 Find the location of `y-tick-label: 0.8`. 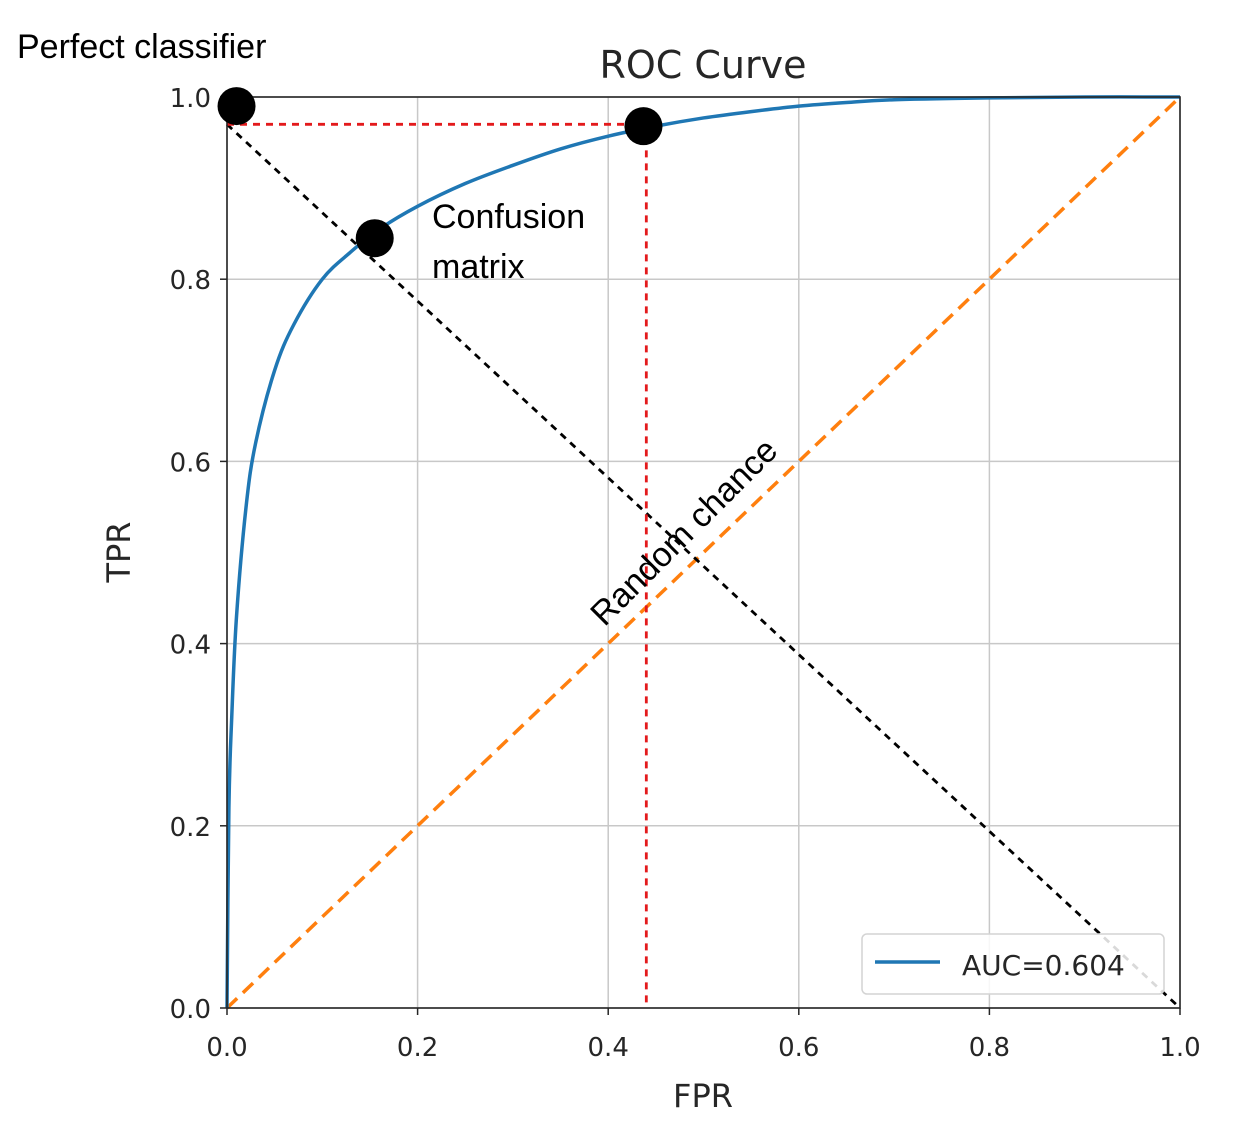

y-tick-label: 0.8 is located at coordinates (190, 281).